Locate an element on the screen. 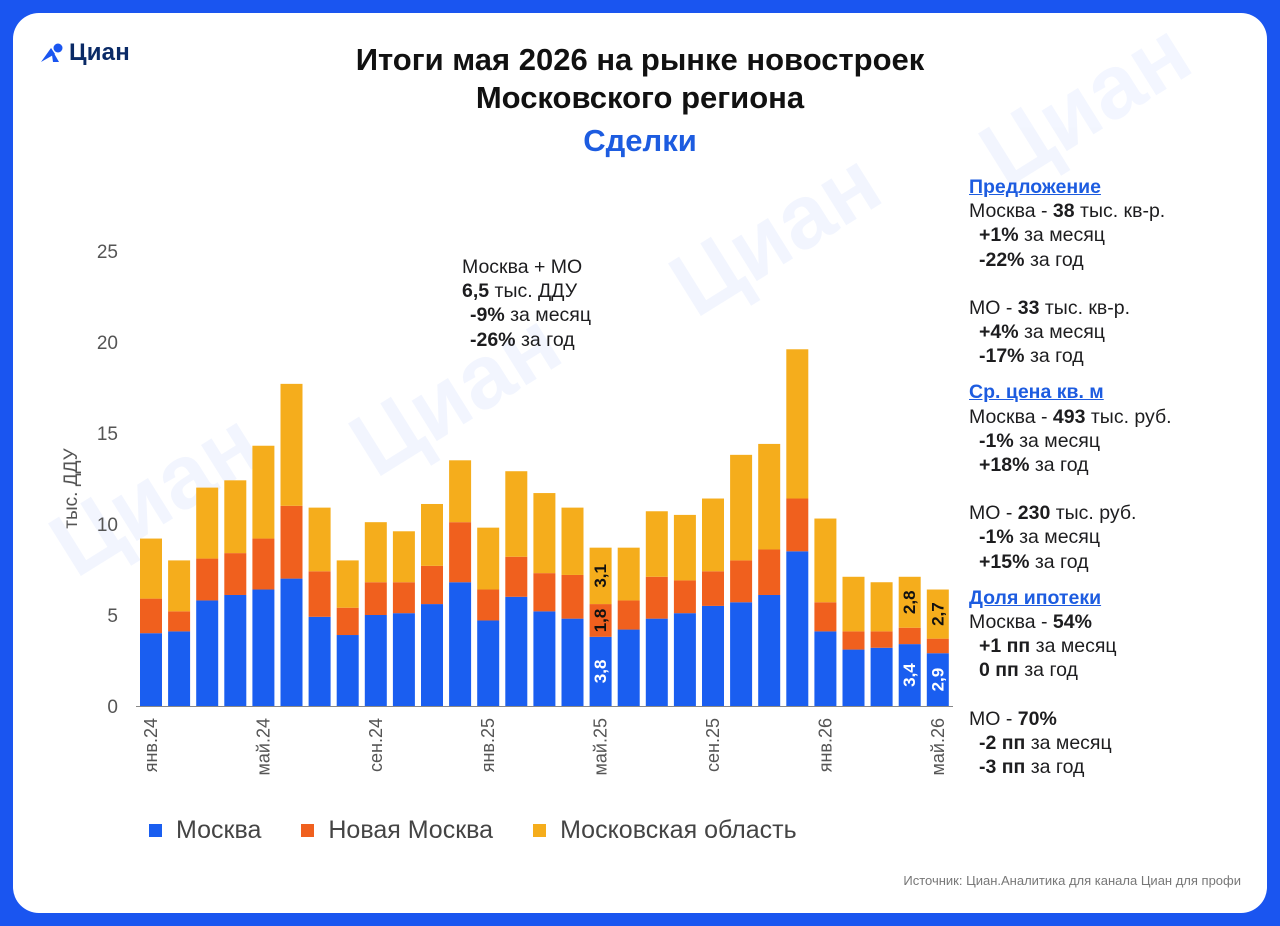 Image resolution: width=1280 pixels, height=926 pixels. stat-line: -3 пп за год is located at coordinates (1032, 767).